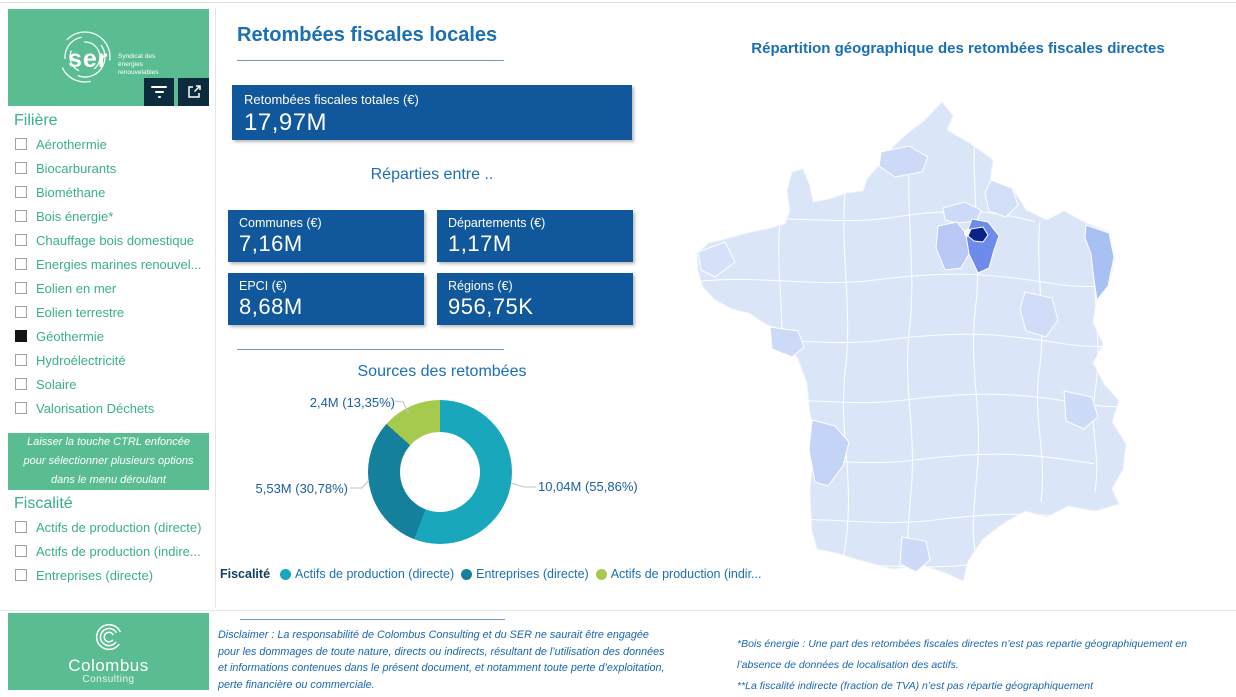 The height and width of the screenshot is (697, 1236). I want to click on filiere-option-bois-energie: Bois énergie*, so click(108, 216).